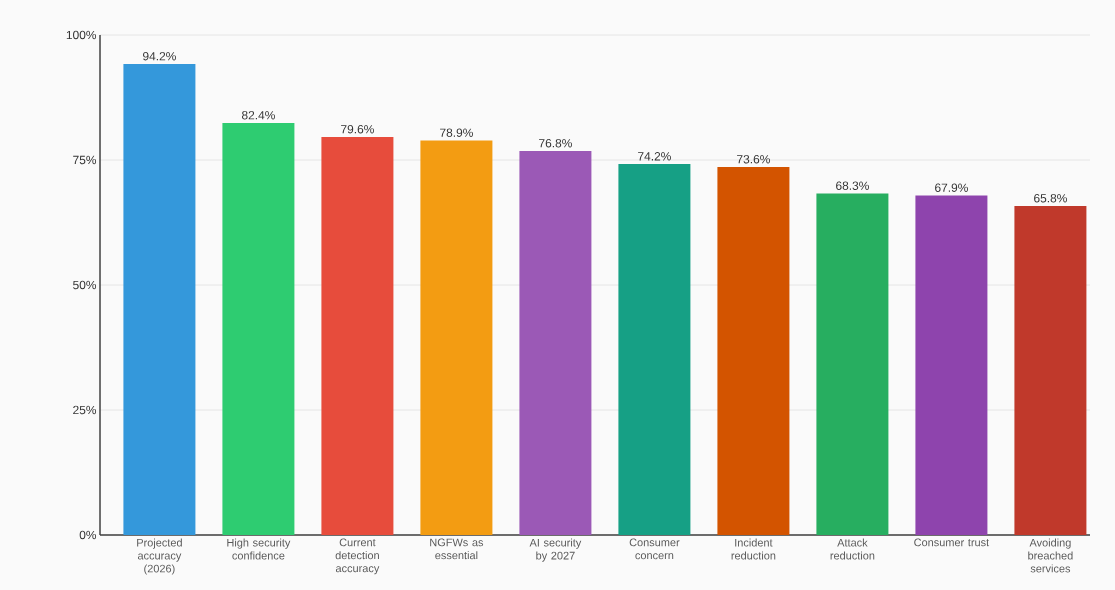 This screenshot has height=590, width=1115. I want to click on data-label: 68.3%, so click(852, 185).